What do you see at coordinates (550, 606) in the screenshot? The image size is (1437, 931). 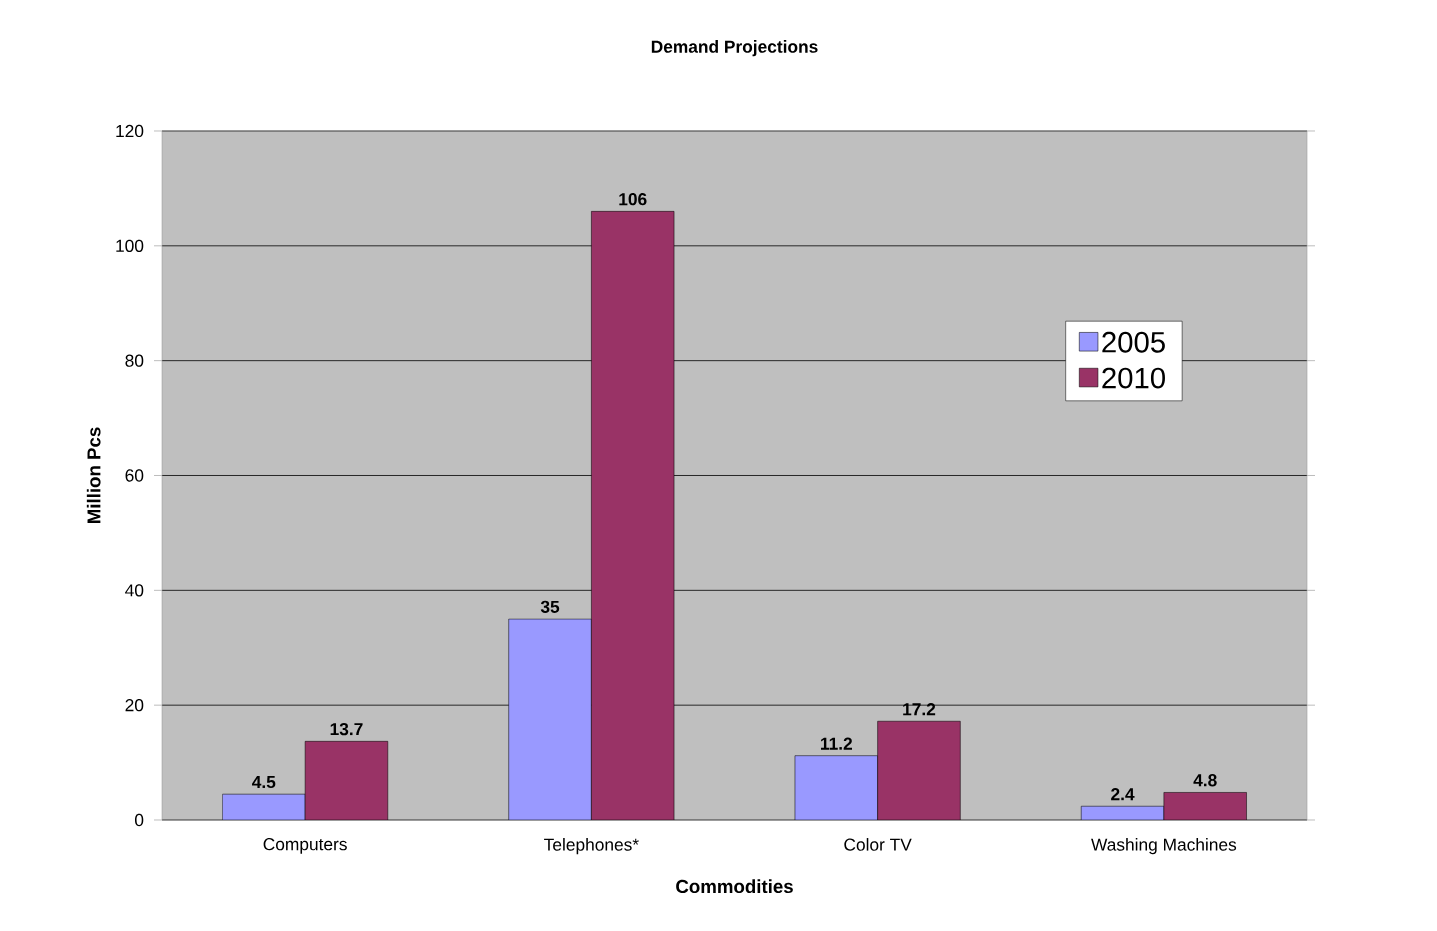 I see `data-label: 35` at bounding box center [550, 606].